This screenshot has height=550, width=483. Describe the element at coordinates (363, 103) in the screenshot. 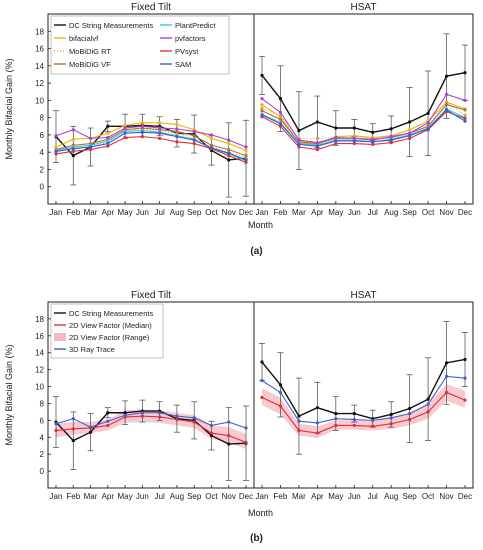

I see `series-line-hsat` at that location.